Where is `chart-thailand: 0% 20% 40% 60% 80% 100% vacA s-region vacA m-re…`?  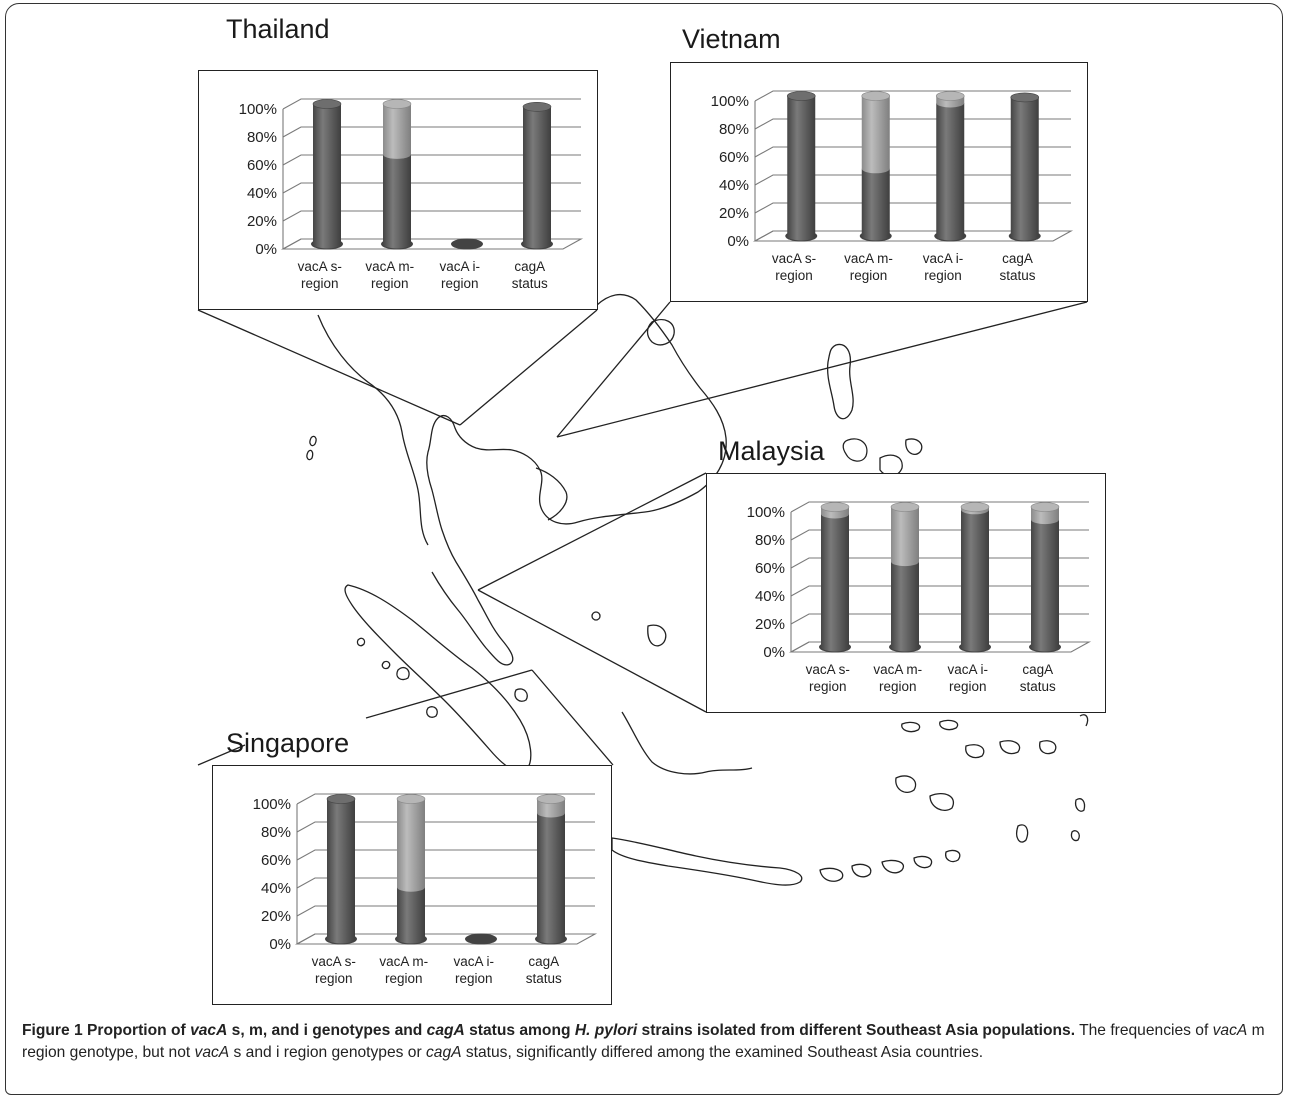 chart-thailand: 0% 20% 40% 60% 80% 100% vacA s-region vacA m-re… is located at coordinates (398, 190).